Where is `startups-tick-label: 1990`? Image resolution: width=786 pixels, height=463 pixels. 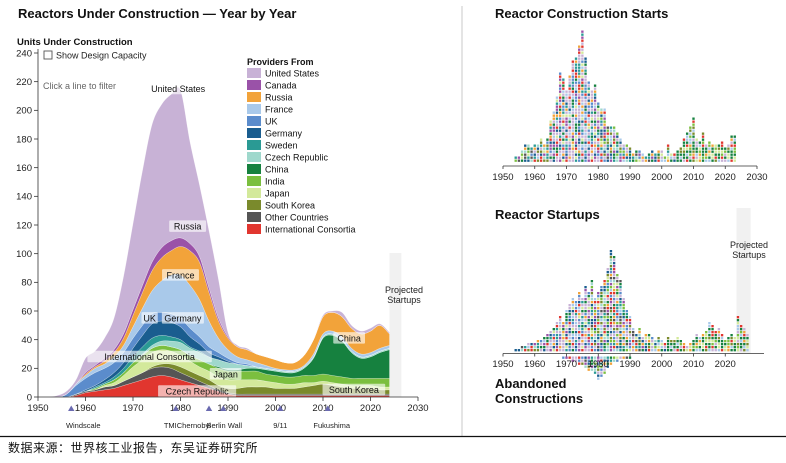
startups-tick-label: 1990 is located at coordinates (629, 364).